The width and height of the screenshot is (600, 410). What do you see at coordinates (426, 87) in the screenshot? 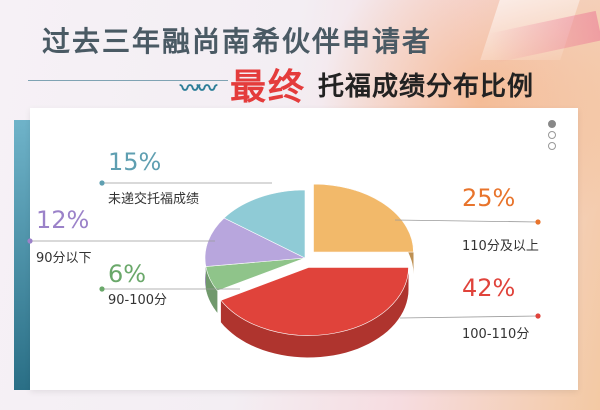
I see `title-rest: 托福成绩分布比例` at bounding box center [426, 87].